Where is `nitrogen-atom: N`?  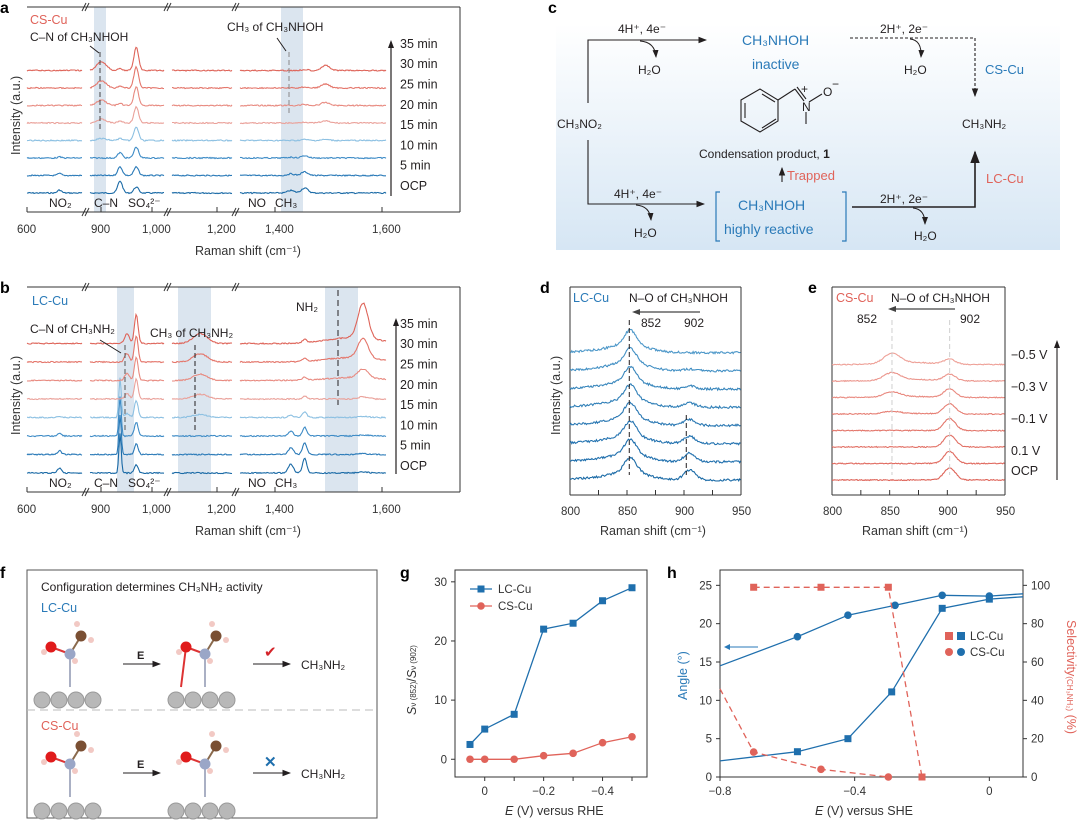
nitrogen-atom: N is located at coordinates (806, 107).